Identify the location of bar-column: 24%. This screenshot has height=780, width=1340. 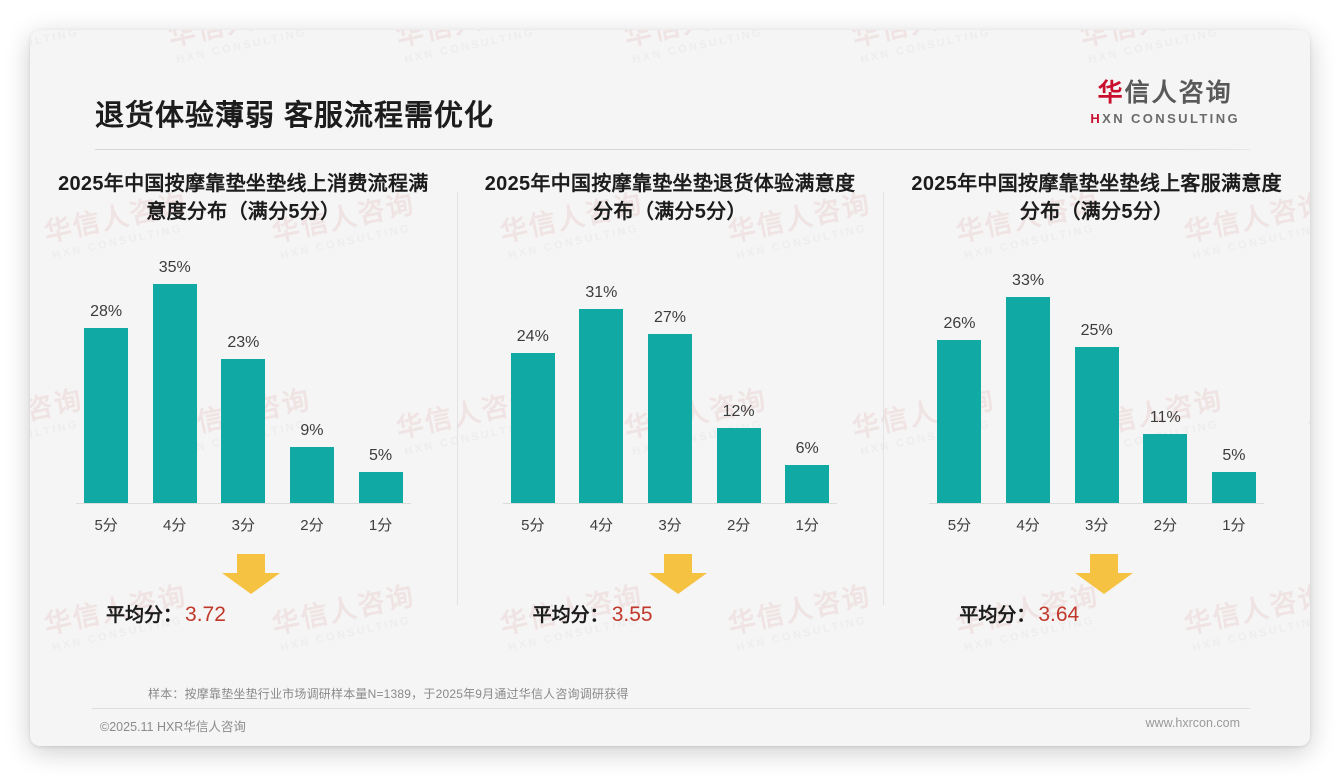
(533, 378).